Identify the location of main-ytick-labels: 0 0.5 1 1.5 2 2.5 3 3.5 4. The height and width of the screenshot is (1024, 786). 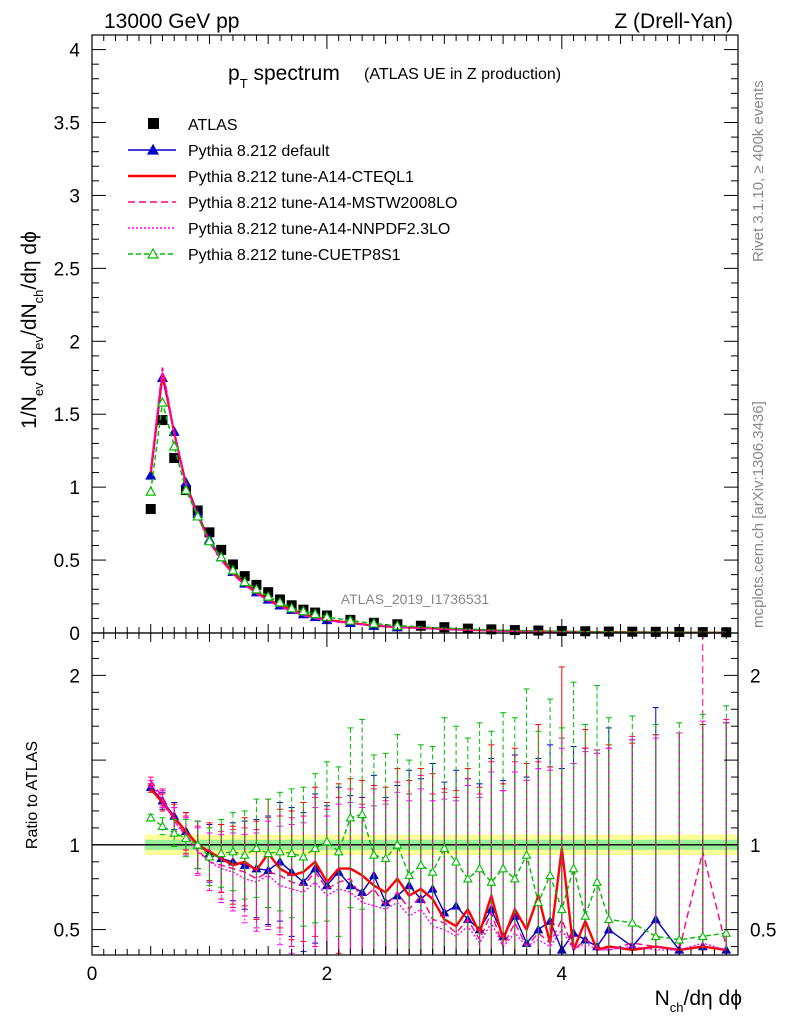
(67, 343).